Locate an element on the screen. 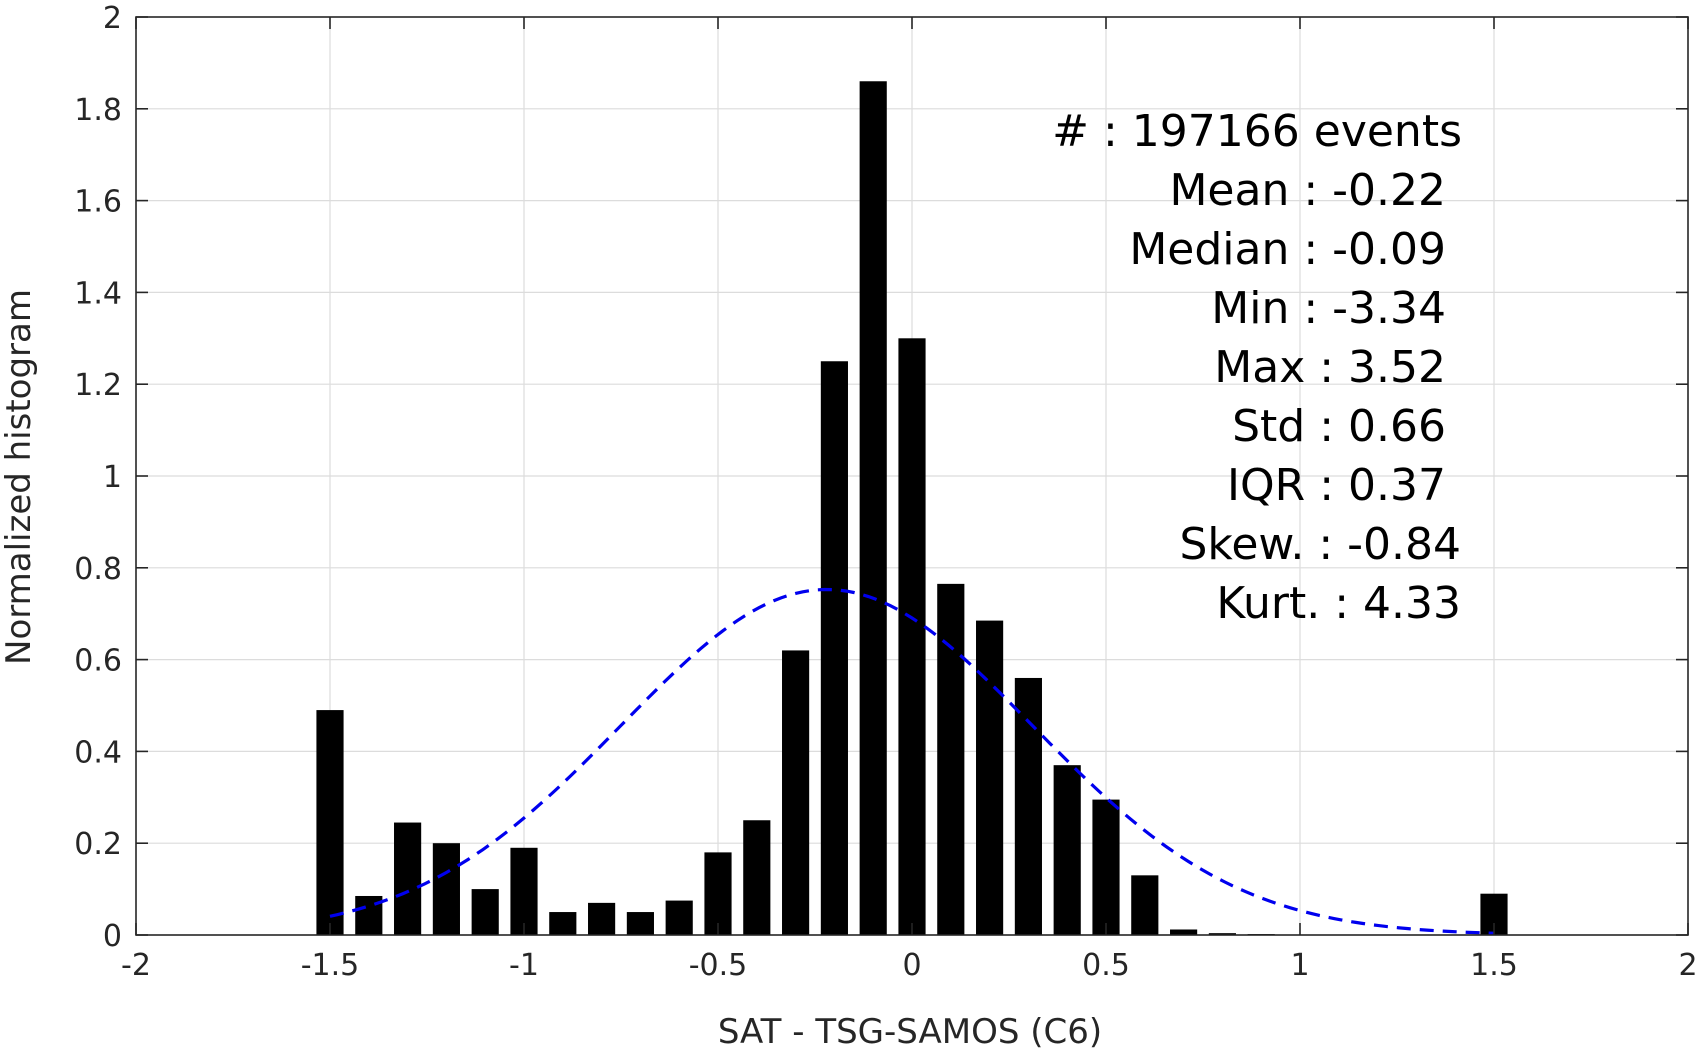  stat-mean: Mean : -0.22 is located at coordinates (1307, 190).